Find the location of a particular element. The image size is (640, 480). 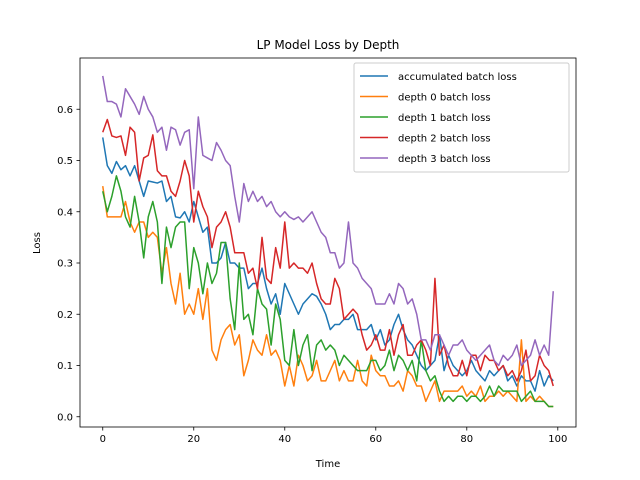

x-axis-label: Time is located at coordinates (327, 464).